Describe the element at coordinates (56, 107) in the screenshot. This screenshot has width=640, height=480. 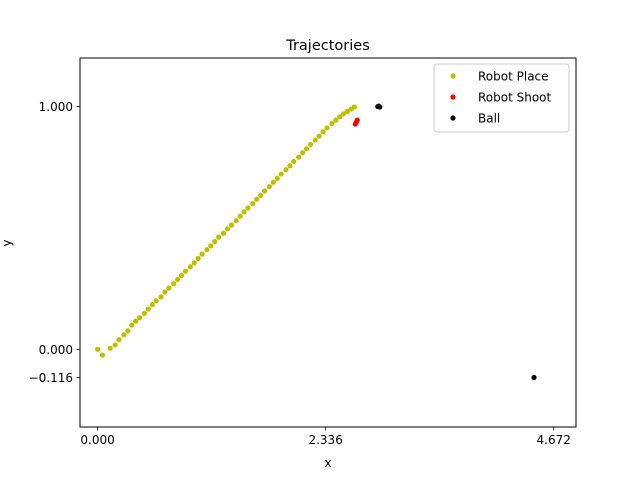
I see `y-tick-label: 1.000` at that location.